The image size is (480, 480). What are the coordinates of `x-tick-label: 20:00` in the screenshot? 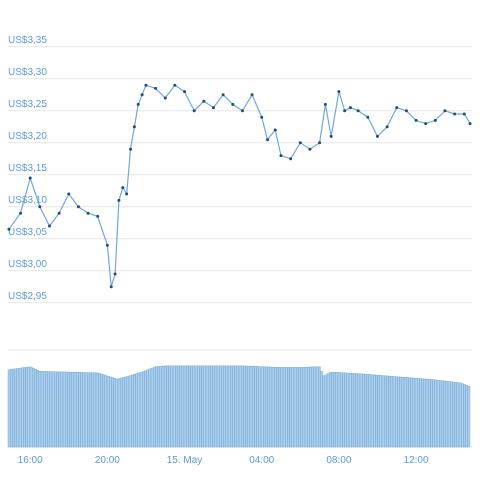 It's located at (107, 460).